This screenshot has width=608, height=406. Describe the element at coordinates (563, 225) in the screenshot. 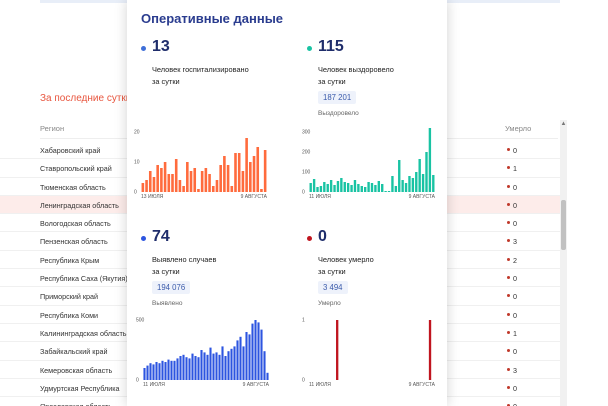

I see `scrollbar-thumb` at that location.